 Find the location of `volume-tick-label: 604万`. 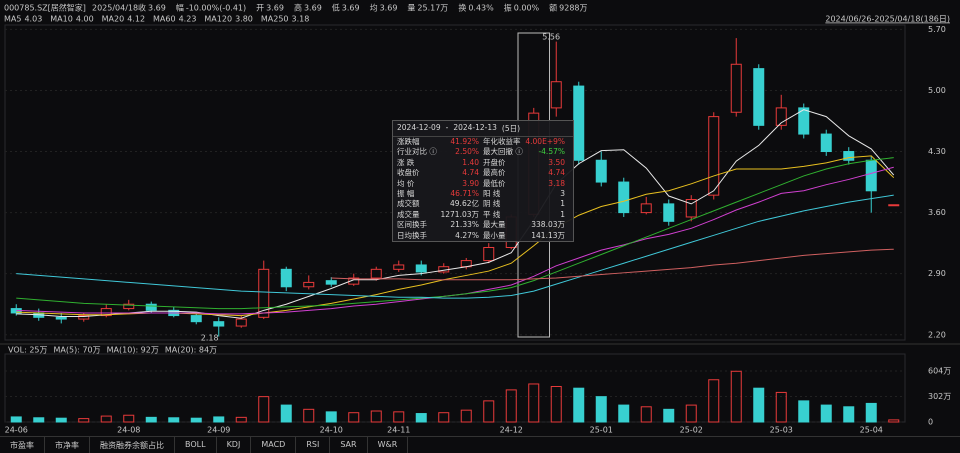

volume-tick-label: 604万 is located at coordinates (939, 370).